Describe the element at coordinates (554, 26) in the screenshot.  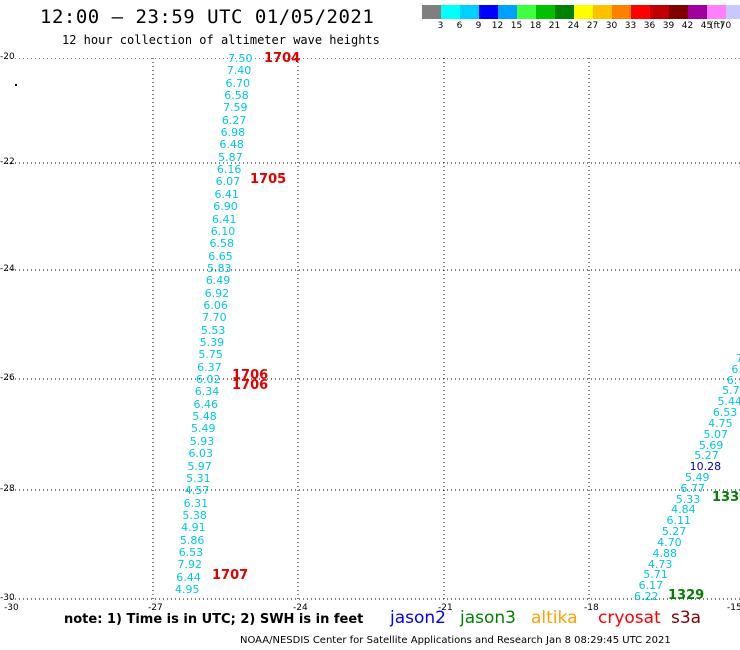
I see `color-tick-label: 21` at that location.